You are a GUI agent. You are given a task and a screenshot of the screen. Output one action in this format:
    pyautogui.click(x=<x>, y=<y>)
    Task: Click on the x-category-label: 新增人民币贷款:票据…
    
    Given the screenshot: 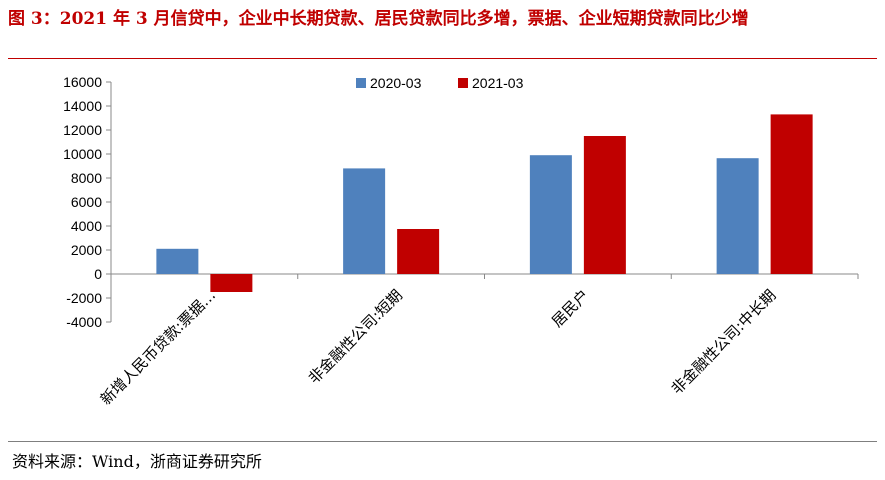 What is the action you would take?
    pyautogui.click(x=158, y=347)
    